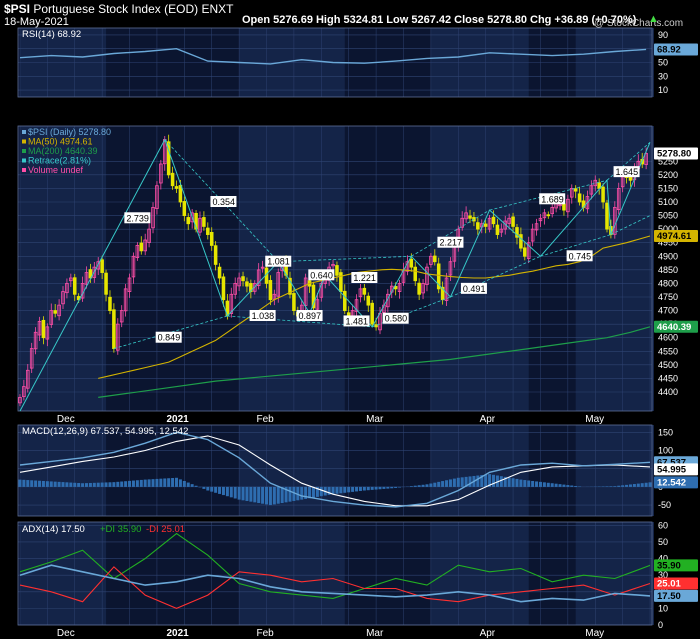 Image resolution: width=700 pixels, height=639 pixels. Describe the element at coordinates (614, 573) in the screenshot. I see `adx-month-band` at that location.